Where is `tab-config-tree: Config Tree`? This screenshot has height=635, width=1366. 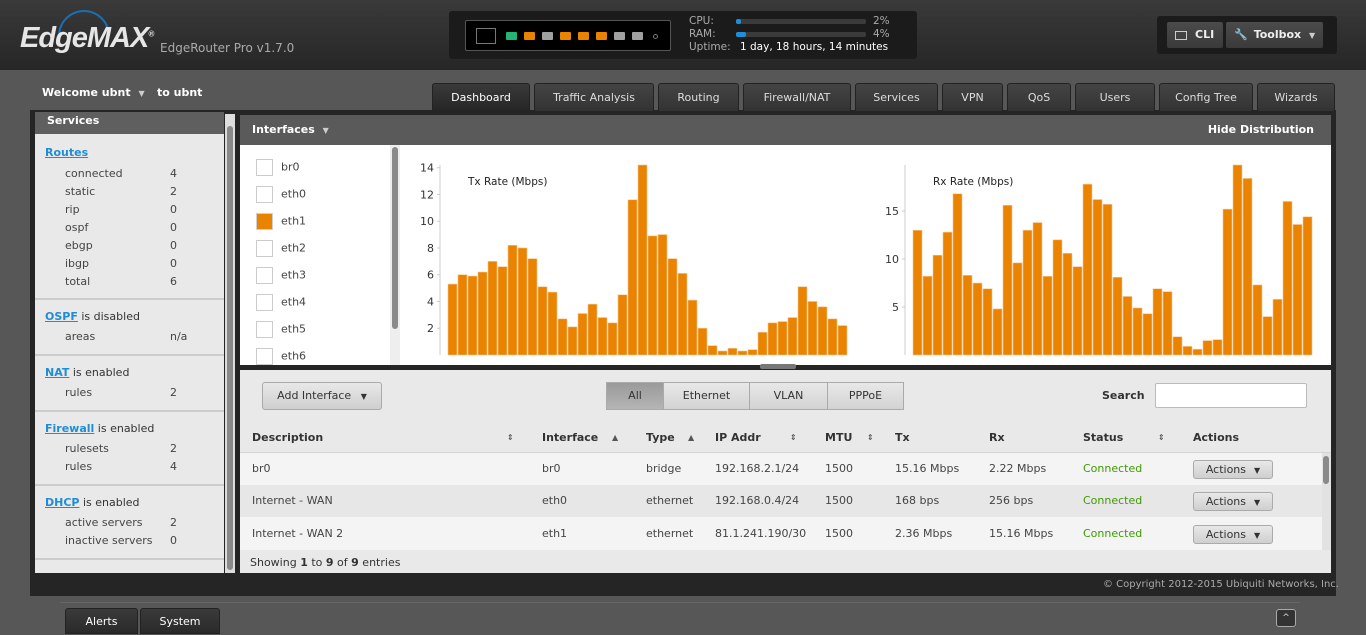
tab-config-tree: Config Tree is located at coordinates (1206, 97).